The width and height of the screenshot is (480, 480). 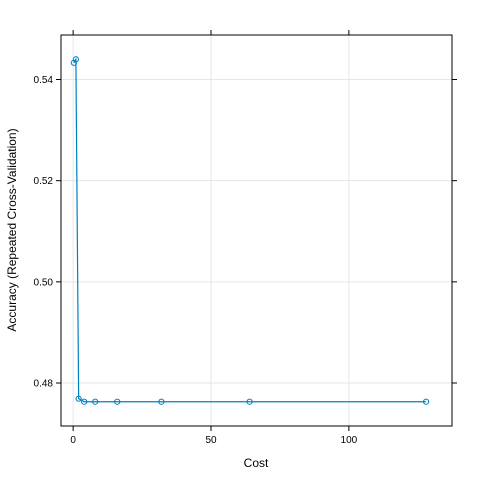 I want to click on y-tick-label: 0.48, so click(x=44, y=384).